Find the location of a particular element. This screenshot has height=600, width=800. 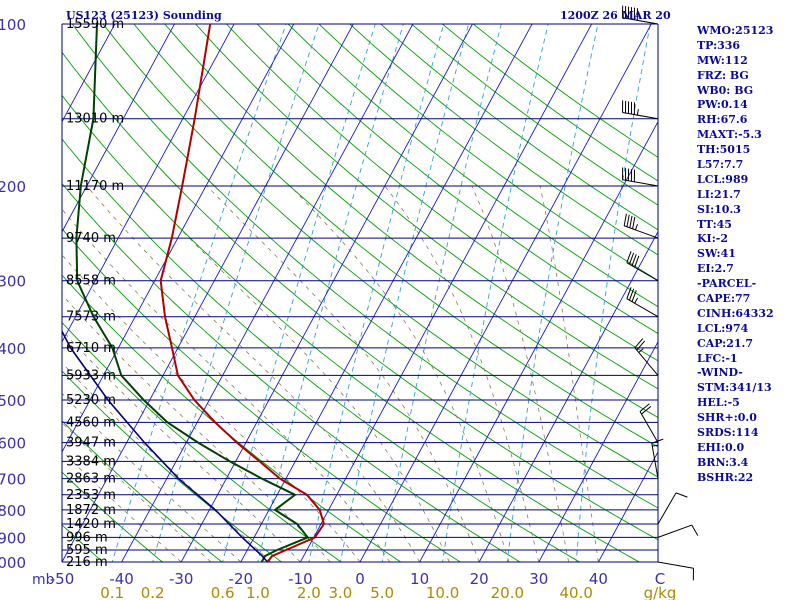

height-label: 2353 m is located at coordinates (91, 495).